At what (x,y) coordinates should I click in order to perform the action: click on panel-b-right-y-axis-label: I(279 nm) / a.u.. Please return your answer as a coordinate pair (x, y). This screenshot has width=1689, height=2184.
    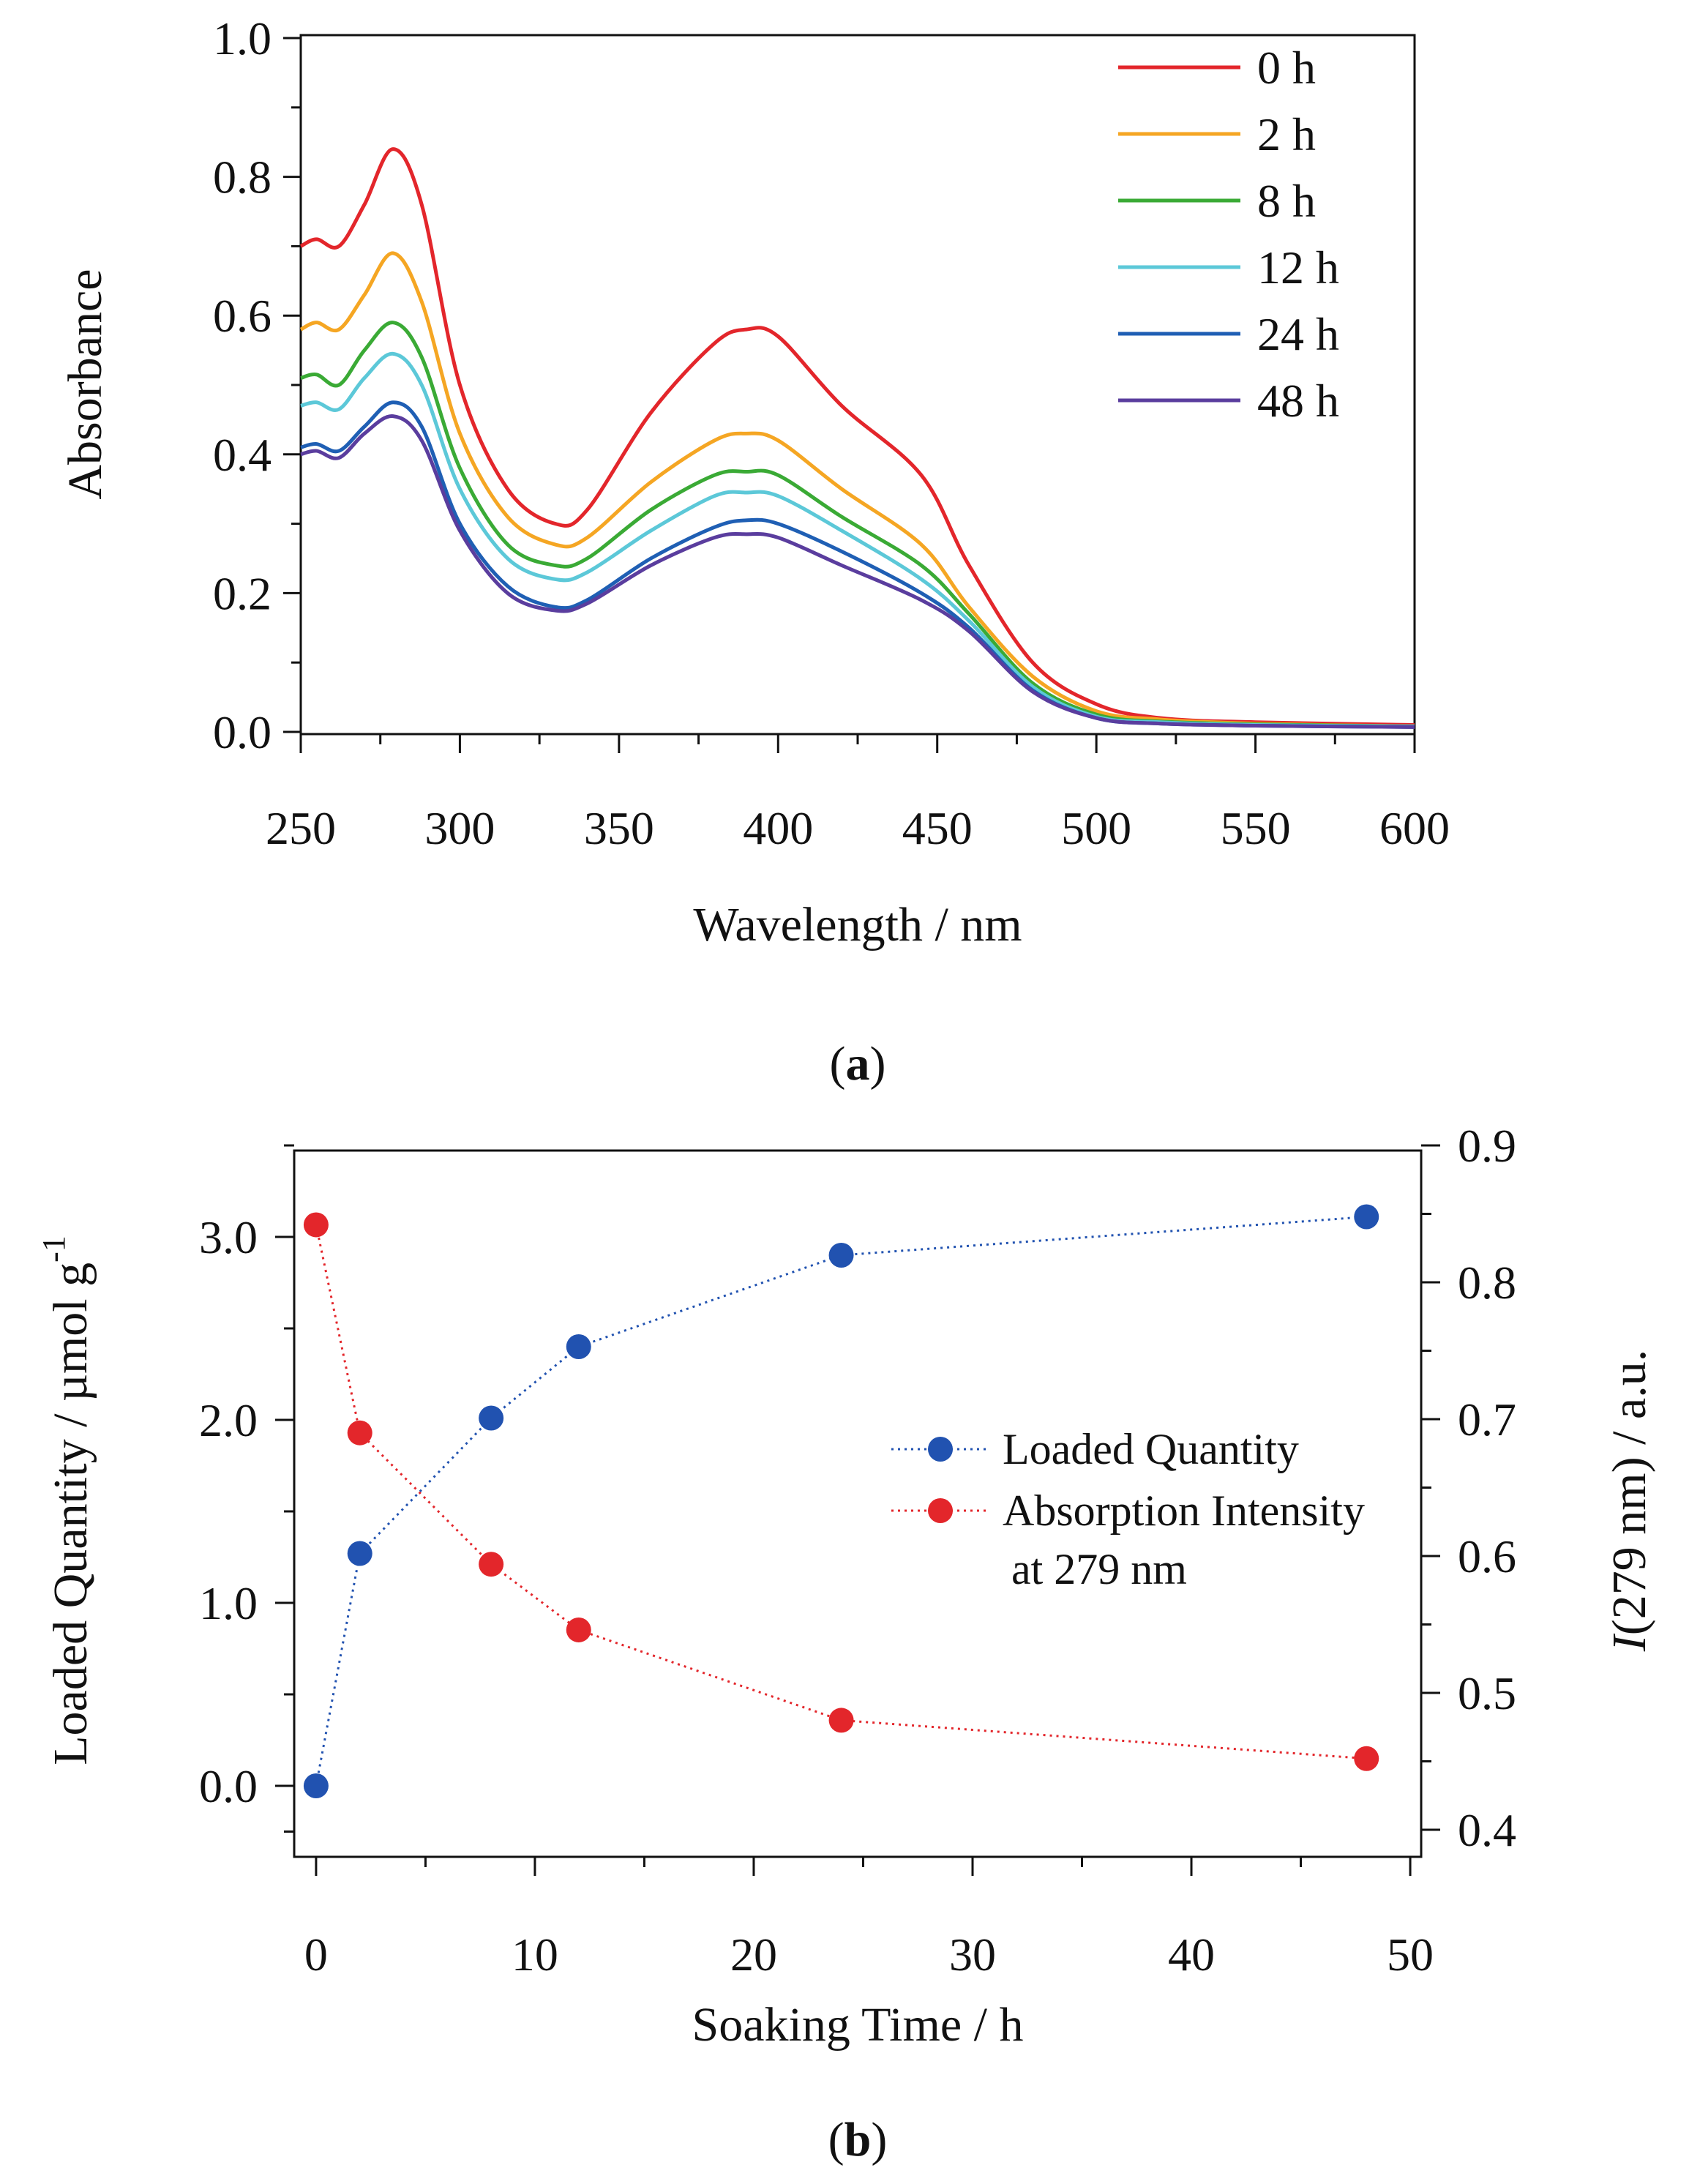
    Looking at the image, I should click on (1630, 1501).